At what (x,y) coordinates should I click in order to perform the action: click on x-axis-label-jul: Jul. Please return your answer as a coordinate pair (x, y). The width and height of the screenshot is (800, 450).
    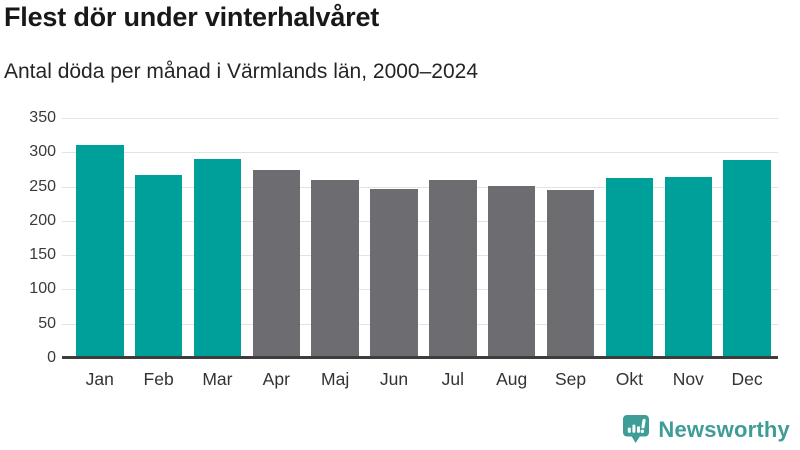
    Looking at the image, I should click on (453, 379).